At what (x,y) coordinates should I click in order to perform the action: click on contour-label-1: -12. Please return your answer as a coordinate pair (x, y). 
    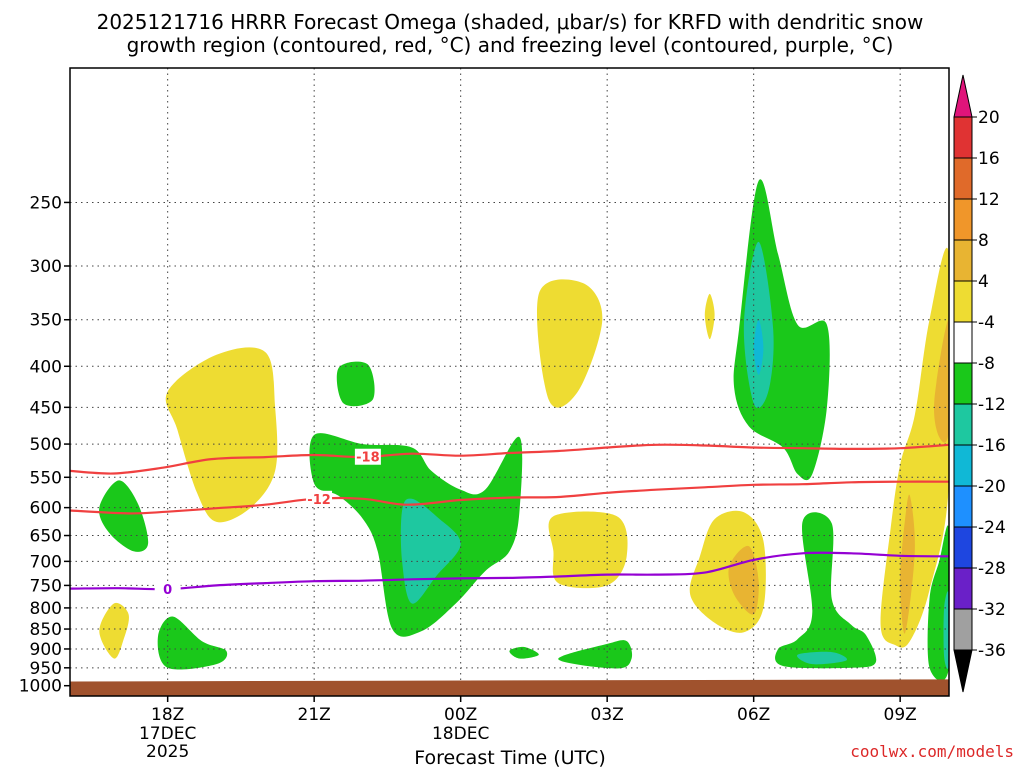
    Looking at the image, I should click on (319, 500).